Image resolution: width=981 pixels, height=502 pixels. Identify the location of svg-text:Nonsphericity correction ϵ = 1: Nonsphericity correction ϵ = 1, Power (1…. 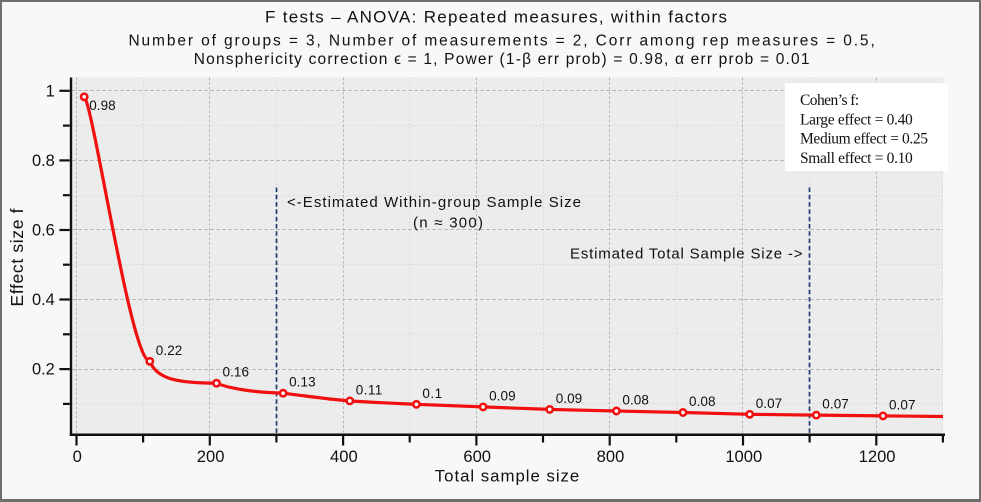
(502, 59).